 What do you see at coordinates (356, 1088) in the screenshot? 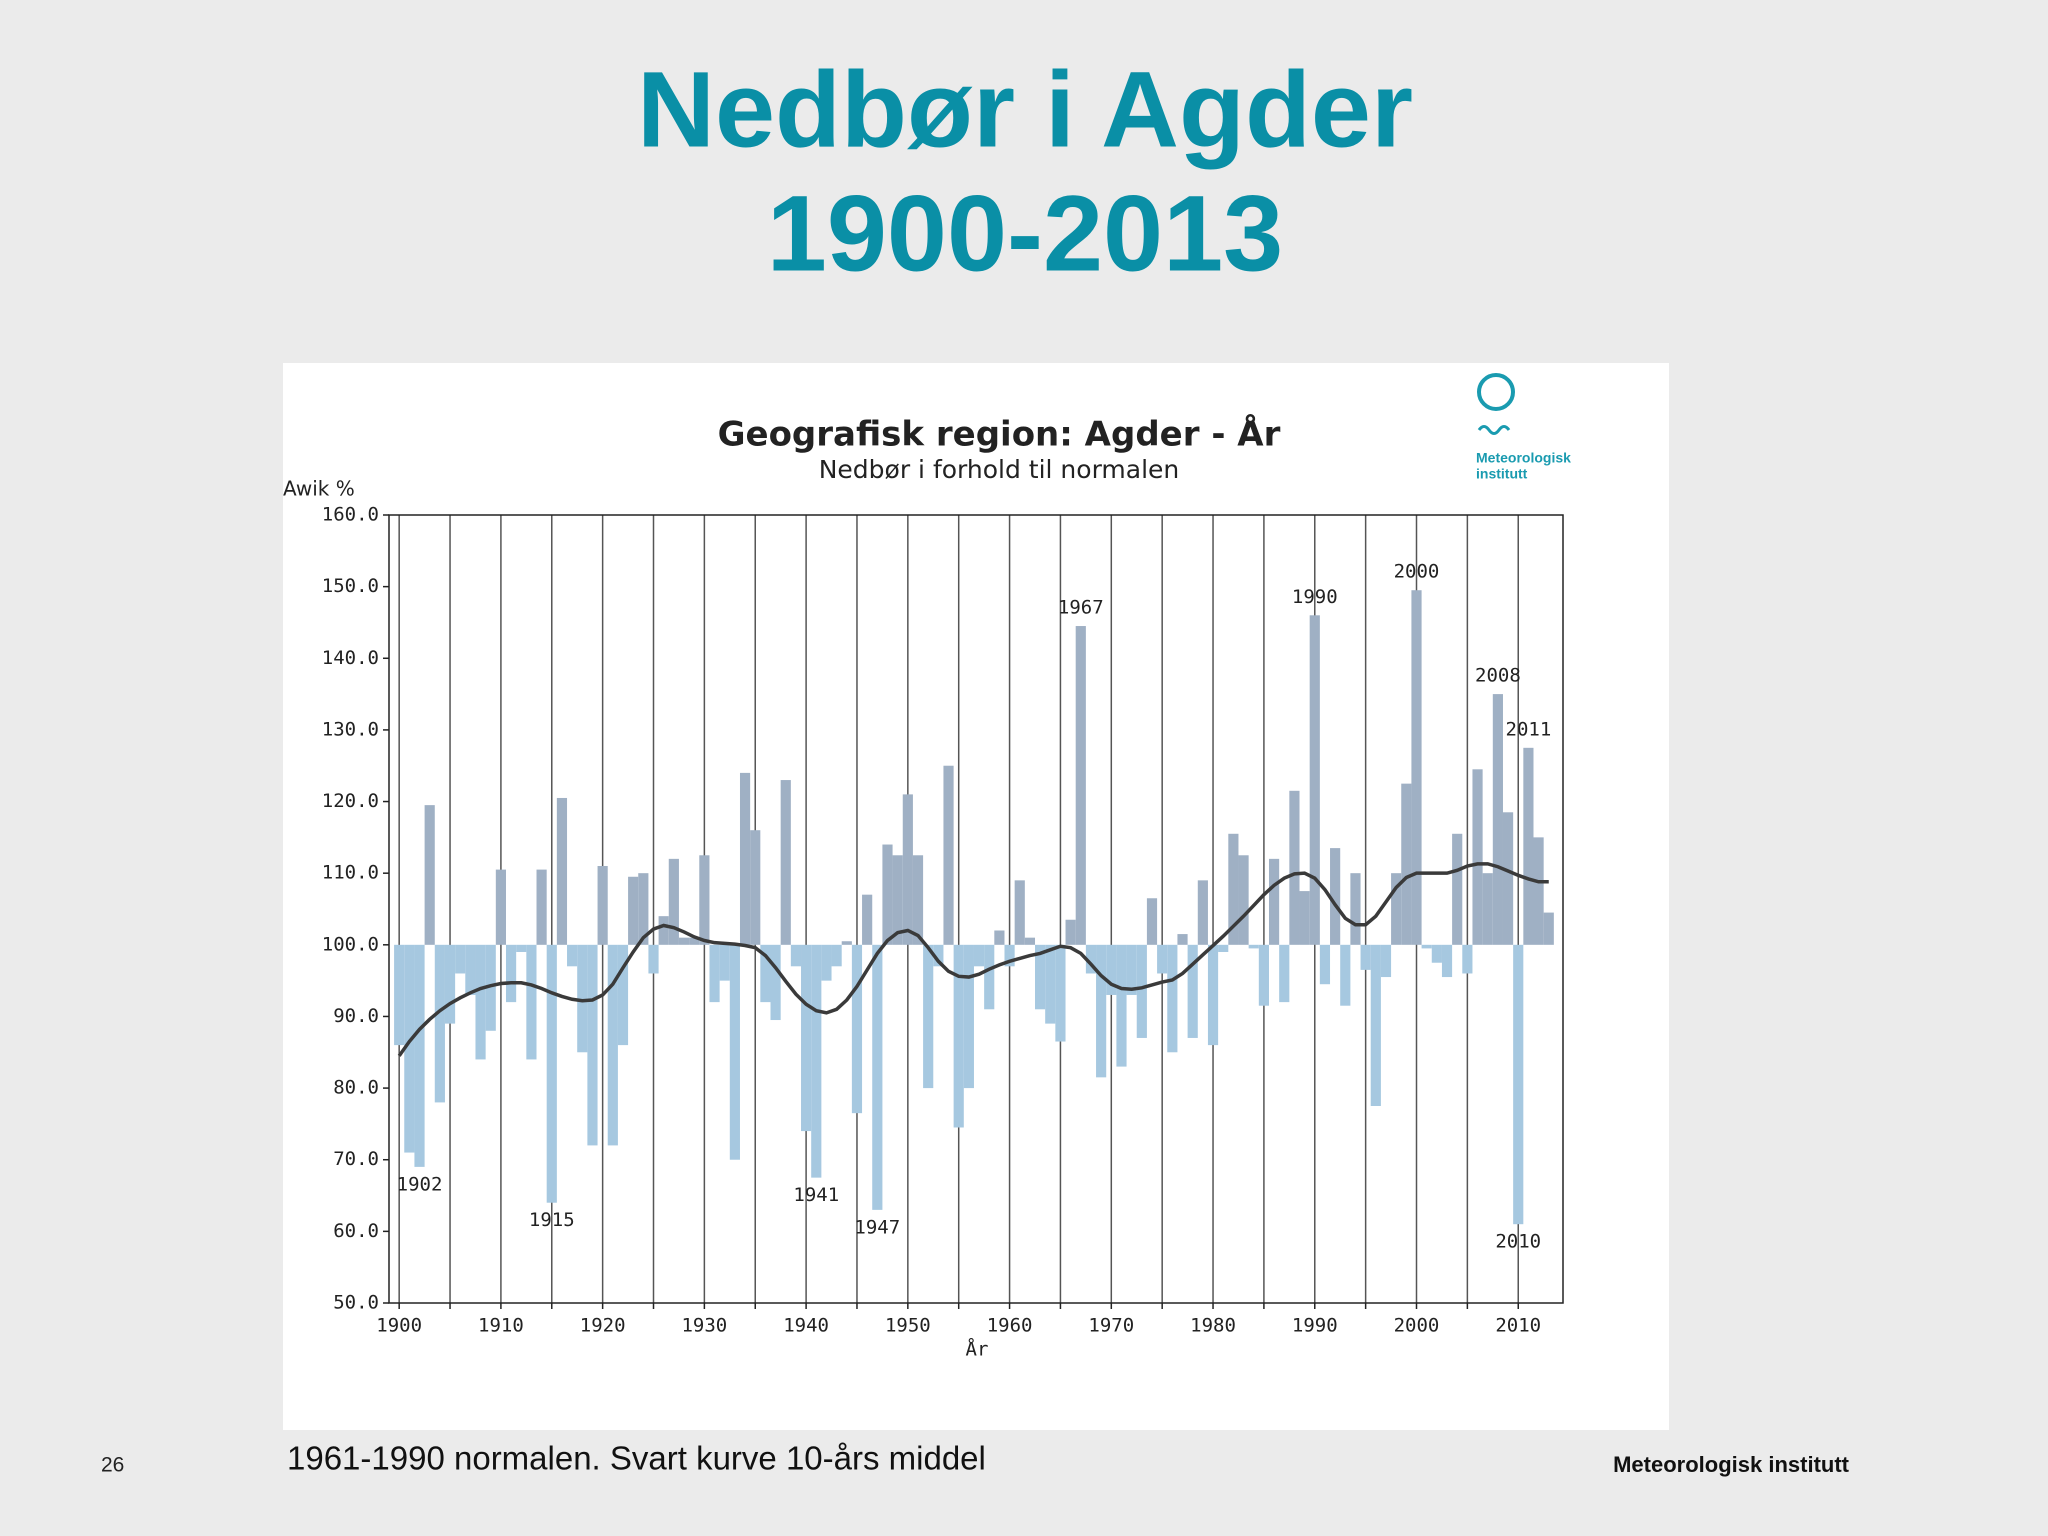
I see `y-tick-label: 80.0` at bounding box center [356, 1088].